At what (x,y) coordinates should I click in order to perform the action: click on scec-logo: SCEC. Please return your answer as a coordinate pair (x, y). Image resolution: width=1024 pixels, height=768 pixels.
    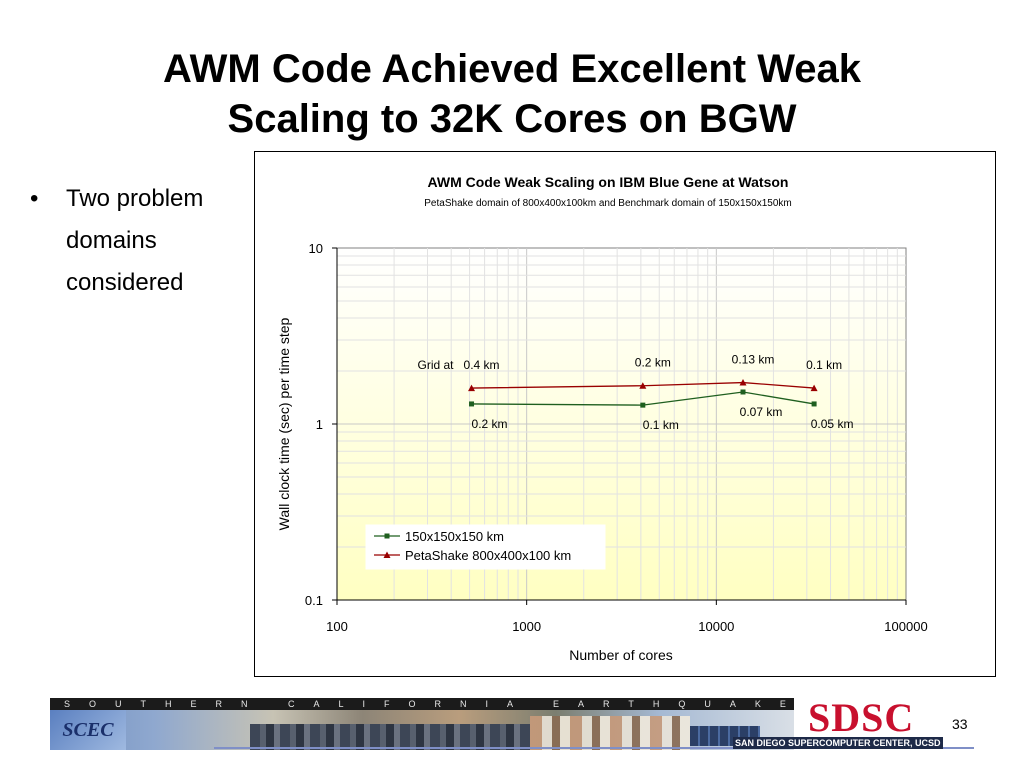
    Looking at the image, I should click on (88, 730).